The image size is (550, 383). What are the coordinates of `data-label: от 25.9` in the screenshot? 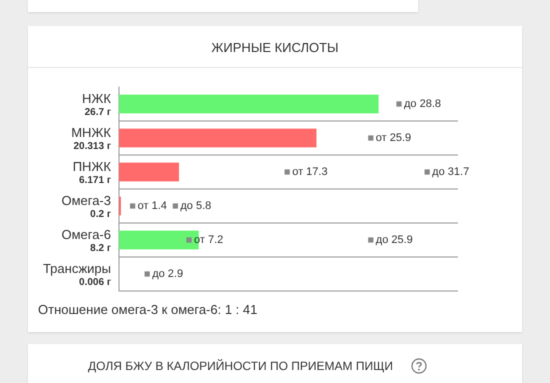 It's located at (394, 138).